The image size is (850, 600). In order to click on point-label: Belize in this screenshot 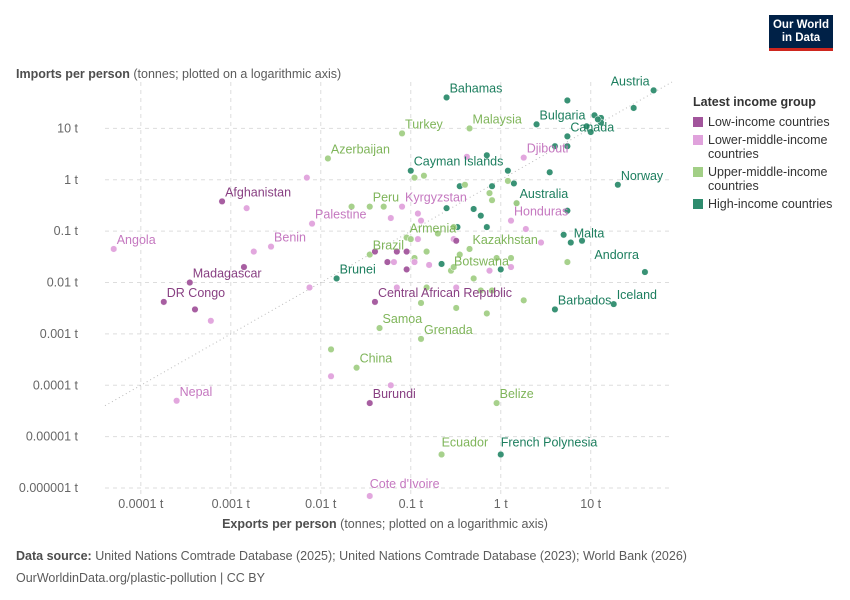, I will do `click(517, 394)`.